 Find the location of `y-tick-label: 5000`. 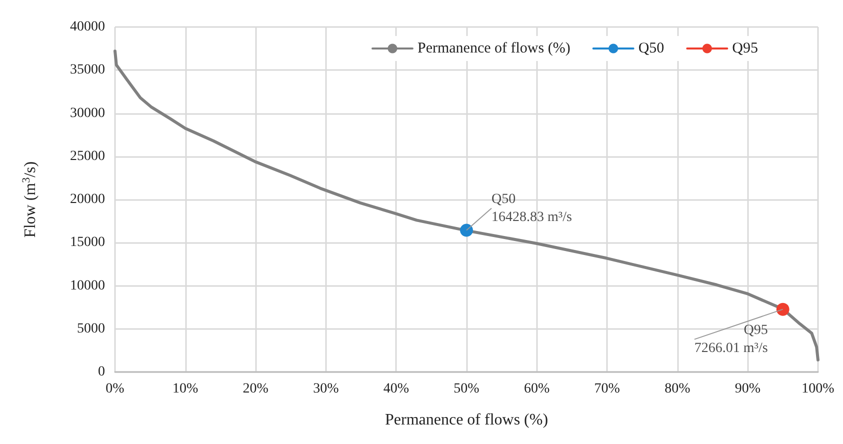

y-tick-label: 5000 is located at coordinates (91, 328).